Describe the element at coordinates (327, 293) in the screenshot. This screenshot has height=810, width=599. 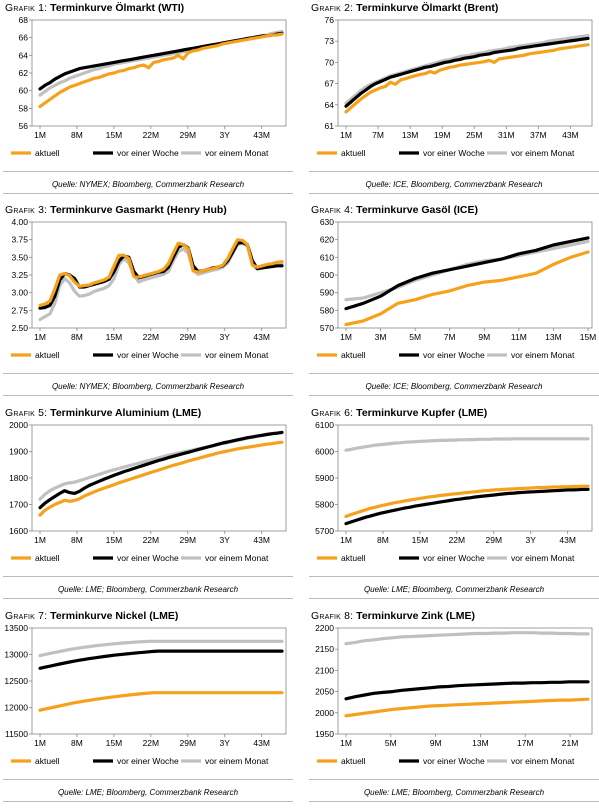
I see `y-tick-label: 590` at that location.